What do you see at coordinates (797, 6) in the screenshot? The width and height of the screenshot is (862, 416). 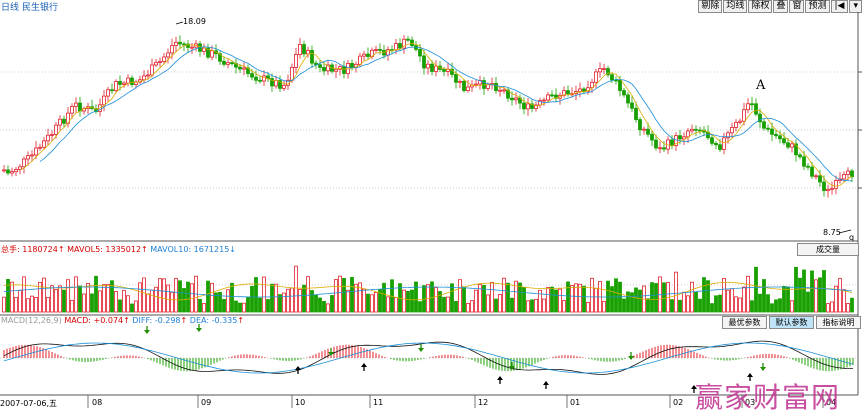 I see `toolbar-button-window: 窗` at bounding box center [797, 6].